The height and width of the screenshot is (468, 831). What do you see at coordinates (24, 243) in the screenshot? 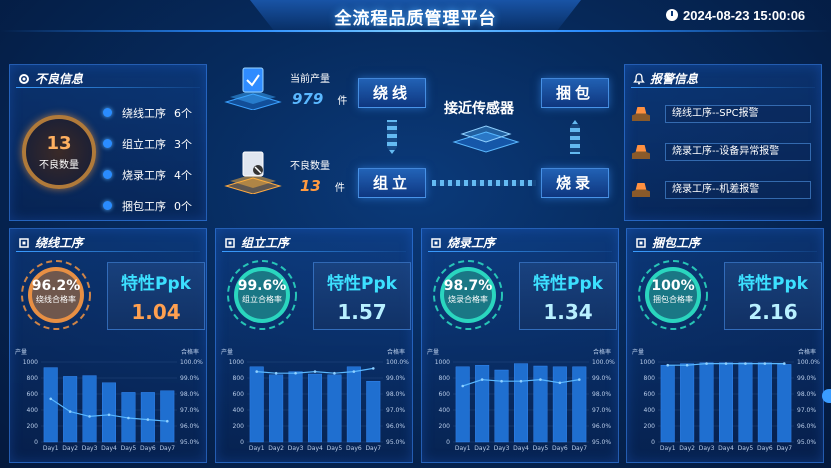
I see `broom-icon` at bounding box center [24, 243].